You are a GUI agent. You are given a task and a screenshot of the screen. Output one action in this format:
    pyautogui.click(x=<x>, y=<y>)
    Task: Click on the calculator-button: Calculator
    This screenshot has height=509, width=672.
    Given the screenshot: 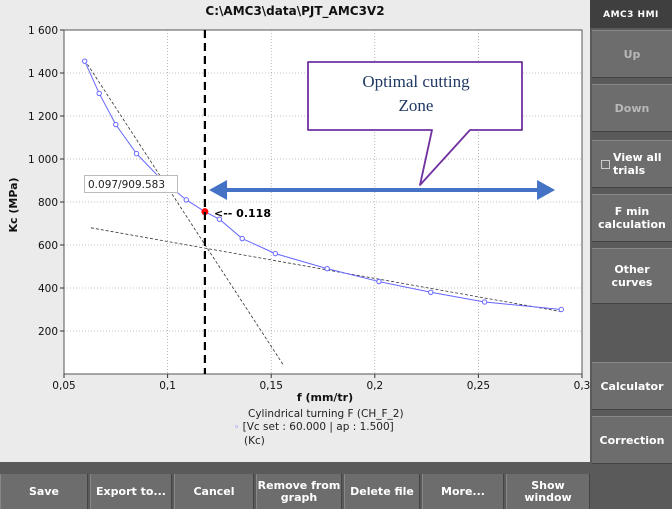 What is the action you would take?
    pyautogui.click(x=632, y=386)
    